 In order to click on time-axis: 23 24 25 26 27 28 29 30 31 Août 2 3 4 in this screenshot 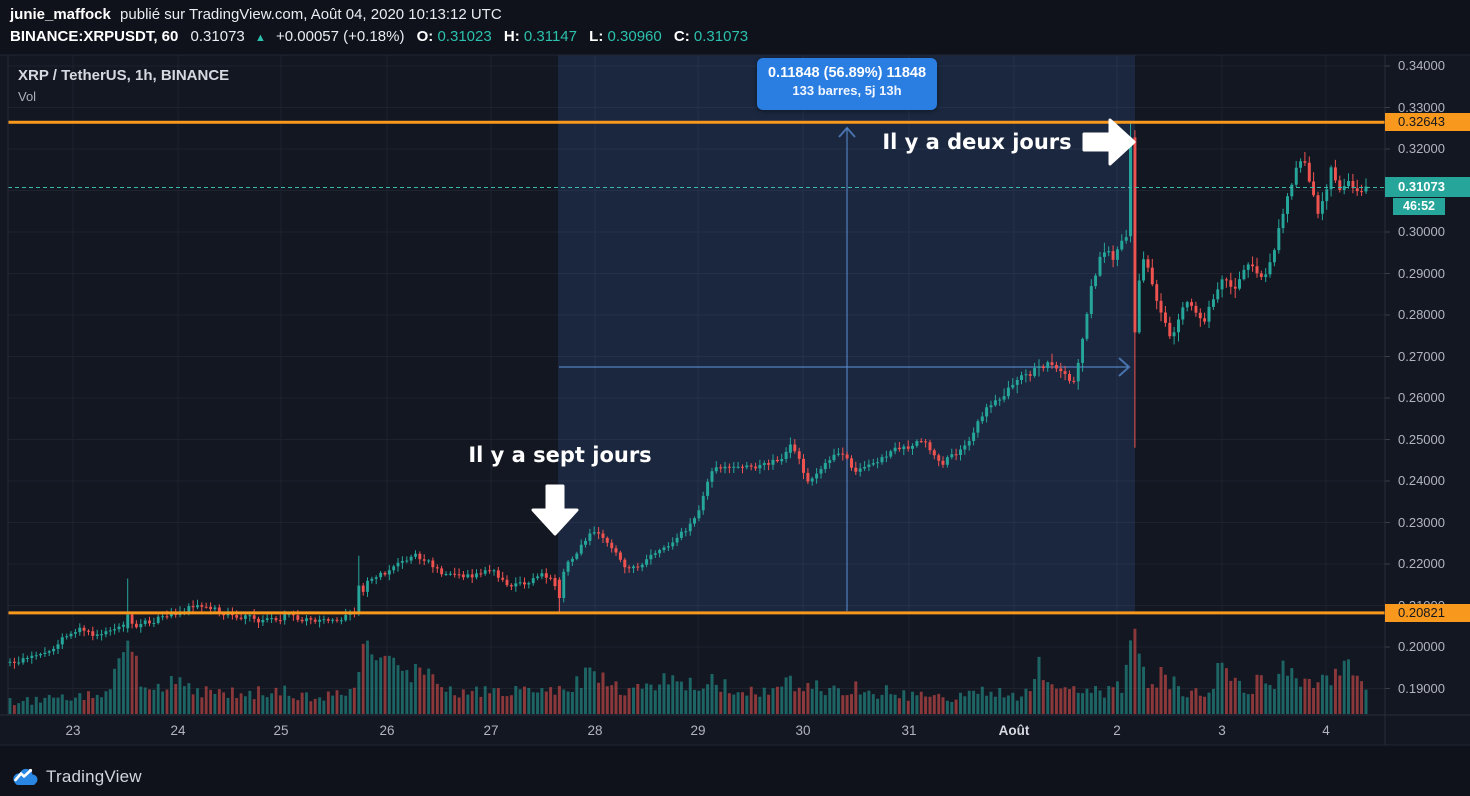, I will do `click(692, 730)`.